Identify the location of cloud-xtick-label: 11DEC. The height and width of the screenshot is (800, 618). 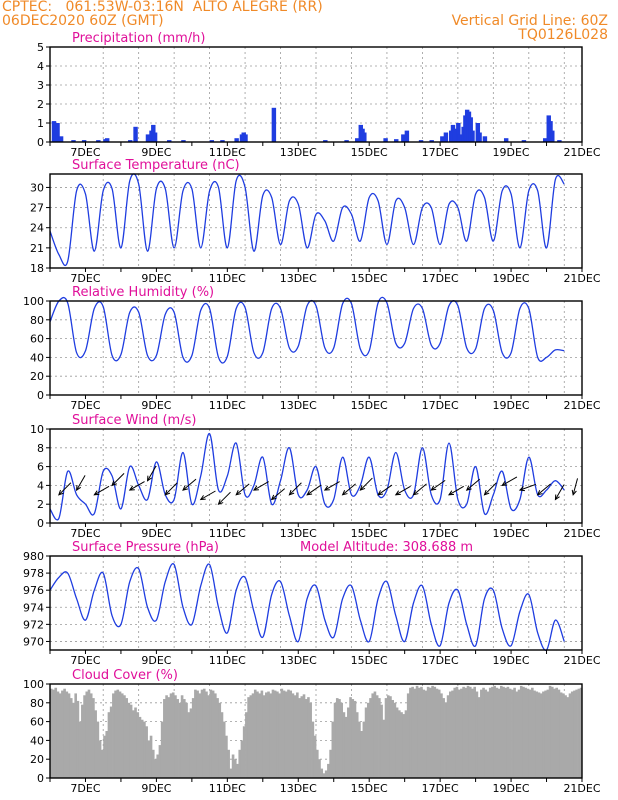
(227, 788).